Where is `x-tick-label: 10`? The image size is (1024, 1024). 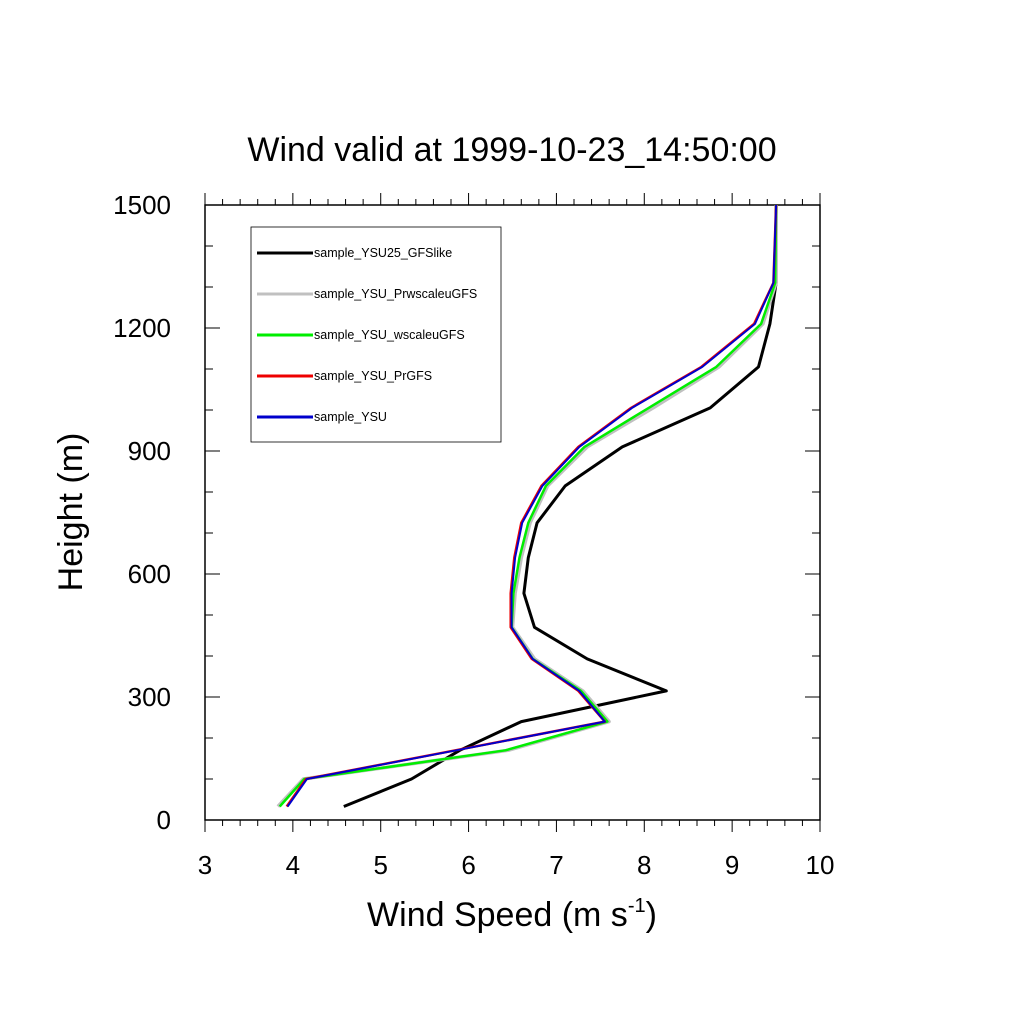
x-tick-label: 10 is located at coordinates (820, 865).